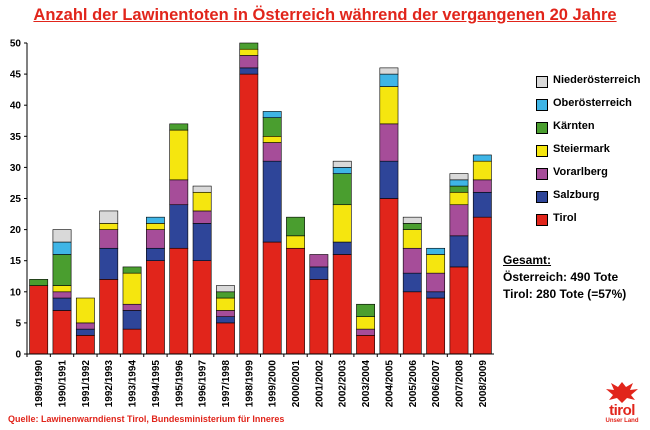 The height and width of the screenshot is (430, 650). What do you see at coordinates (459, 384) in the screenshot?
I see `x-tick-label: 2007/2008` at bounding box center [459, 384].